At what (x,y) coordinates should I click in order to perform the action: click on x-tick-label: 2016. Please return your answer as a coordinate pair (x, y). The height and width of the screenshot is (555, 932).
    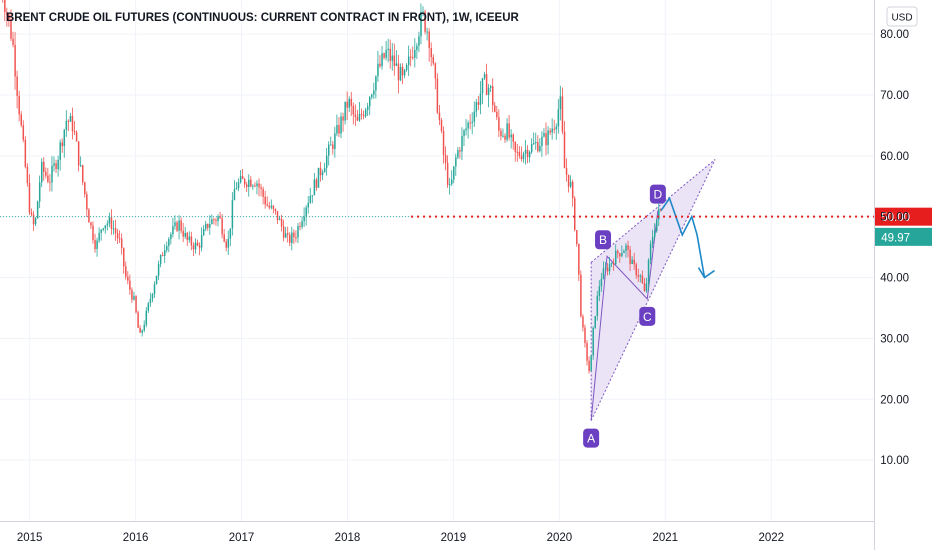
    Looking at the image, I should click on (136, 538).